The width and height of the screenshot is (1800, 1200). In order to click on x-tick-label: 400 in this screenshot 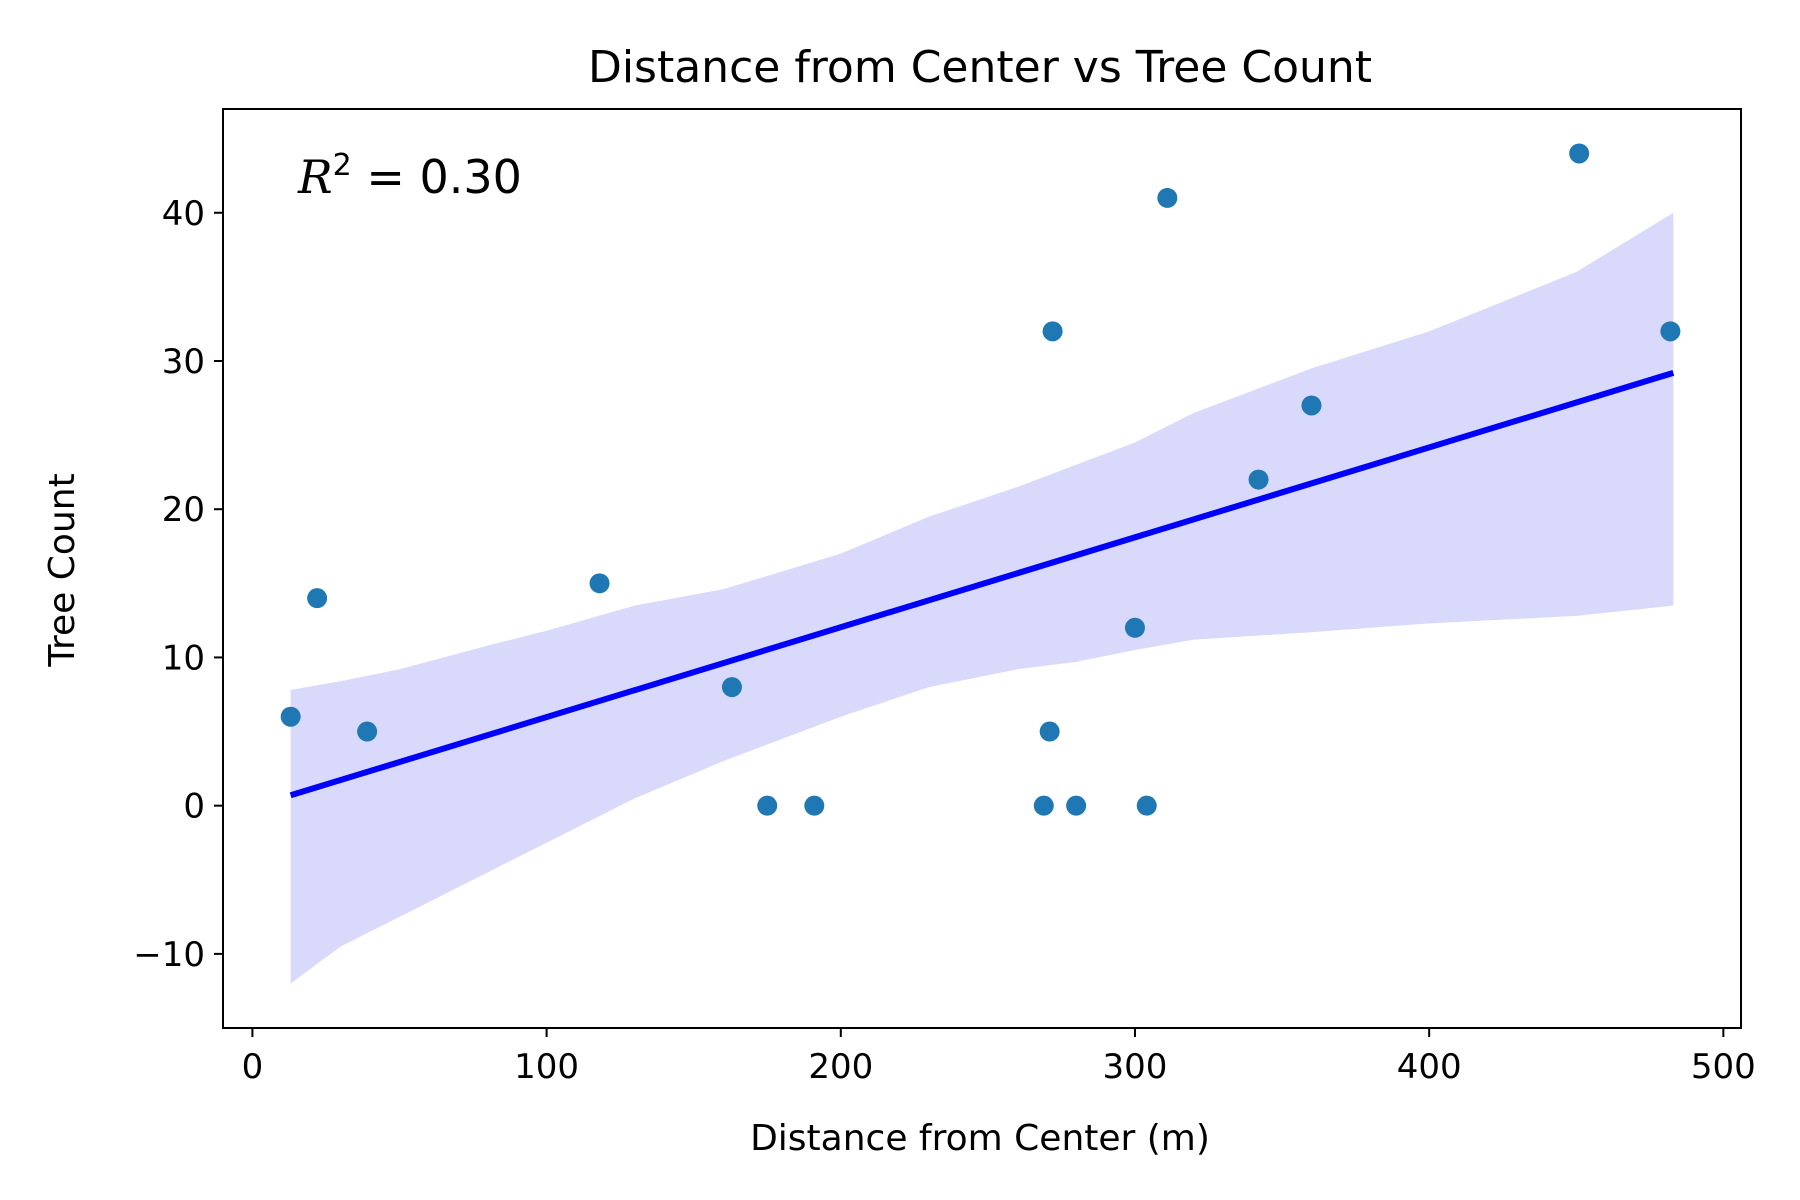, I will do `click(1429, 1067)`.